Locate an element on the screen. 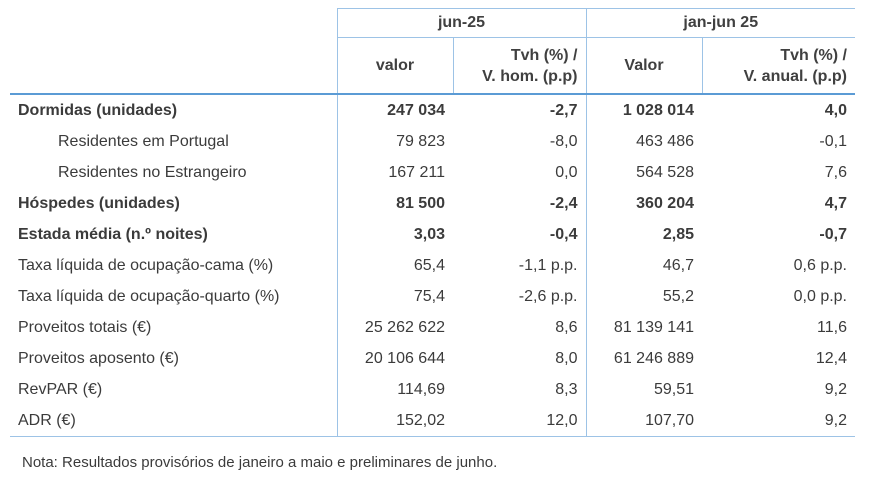 This screenshot has width=874, height=484. row-label: Residentes no Estrangeiro is located at coordinates (152, 172).